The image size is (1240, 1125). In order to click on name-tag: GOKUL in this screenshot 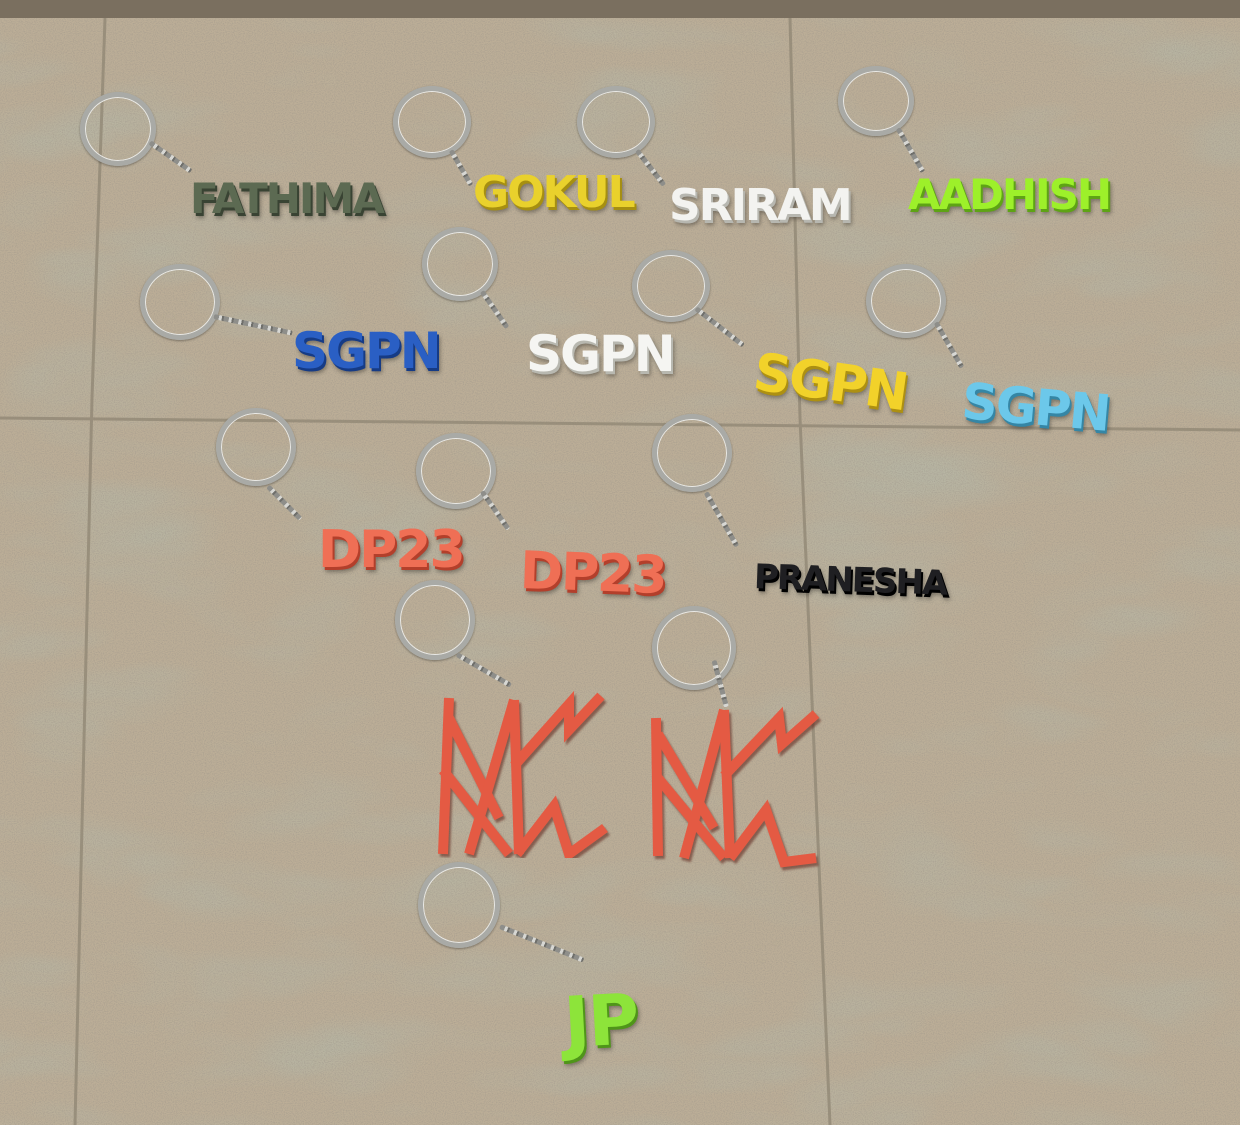, I will do `click(554, 192)`.